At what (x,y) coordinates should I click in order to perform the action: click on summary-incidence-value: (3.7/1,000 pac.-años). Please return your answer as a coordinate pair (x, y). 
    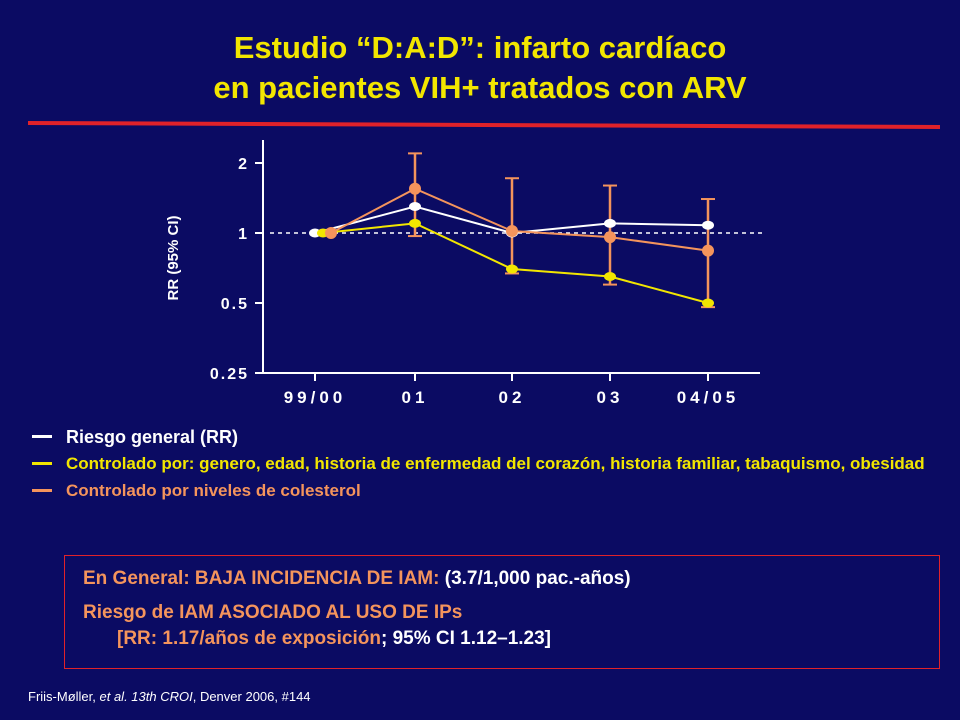
    Looking at the image, I should click on (537, 578).